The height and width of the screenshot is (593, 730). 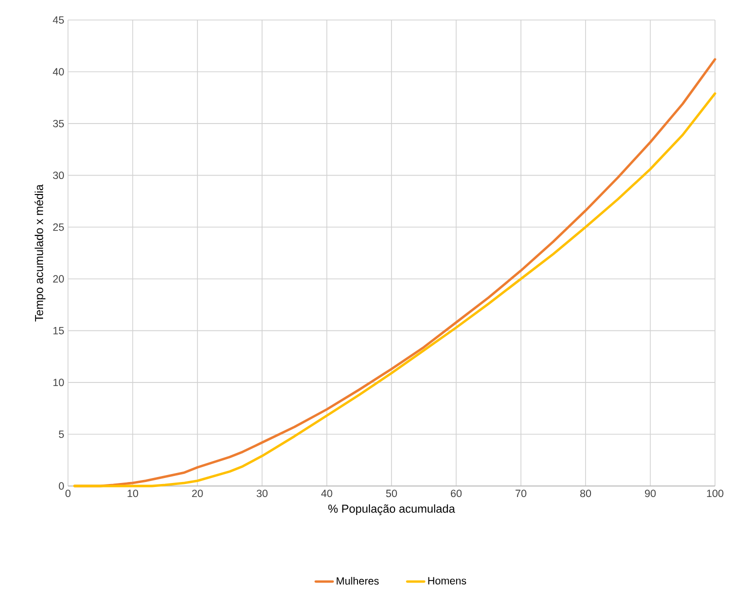 I want to click on x-tick-label: 60, so click(x=456, y=494).